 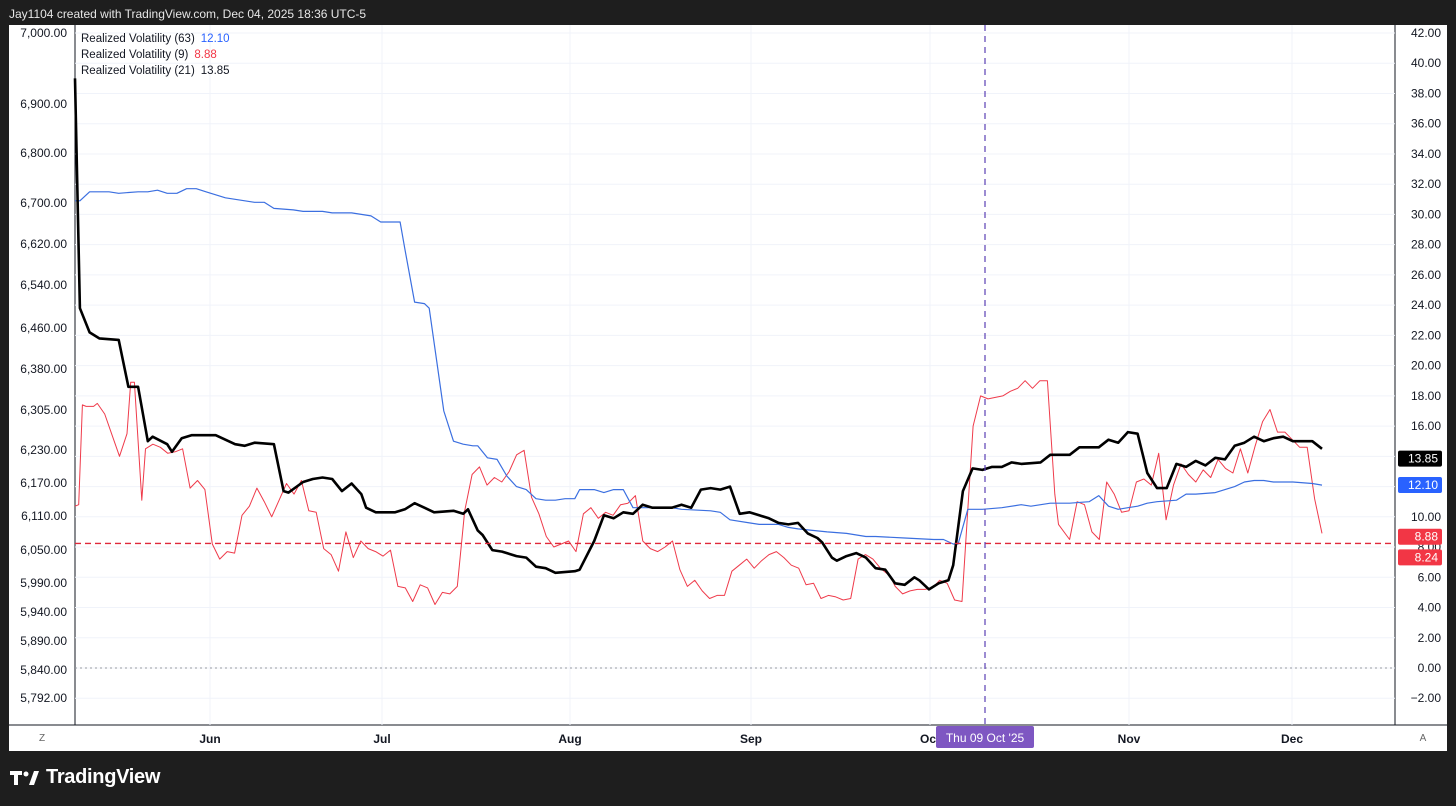 I want to click on legend-label: Realized Volatility (21), so click(x=138, y=71).